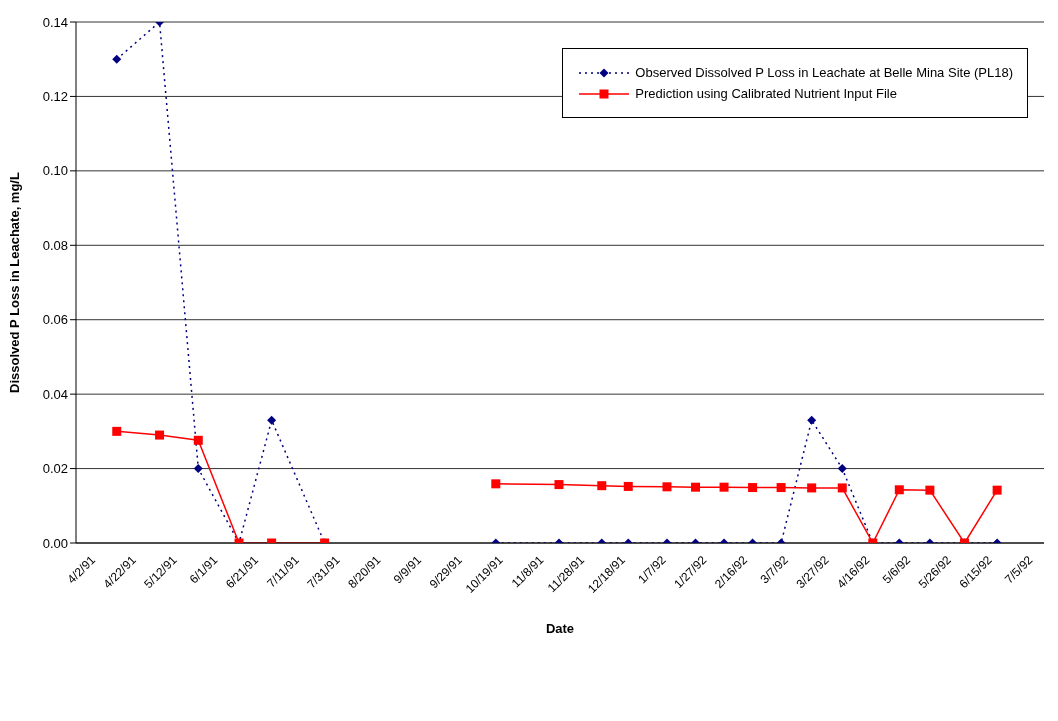  Describe the element at coordinates (55, 171) in the screenshot. I see `y-tick-label: 0.10` at that location.